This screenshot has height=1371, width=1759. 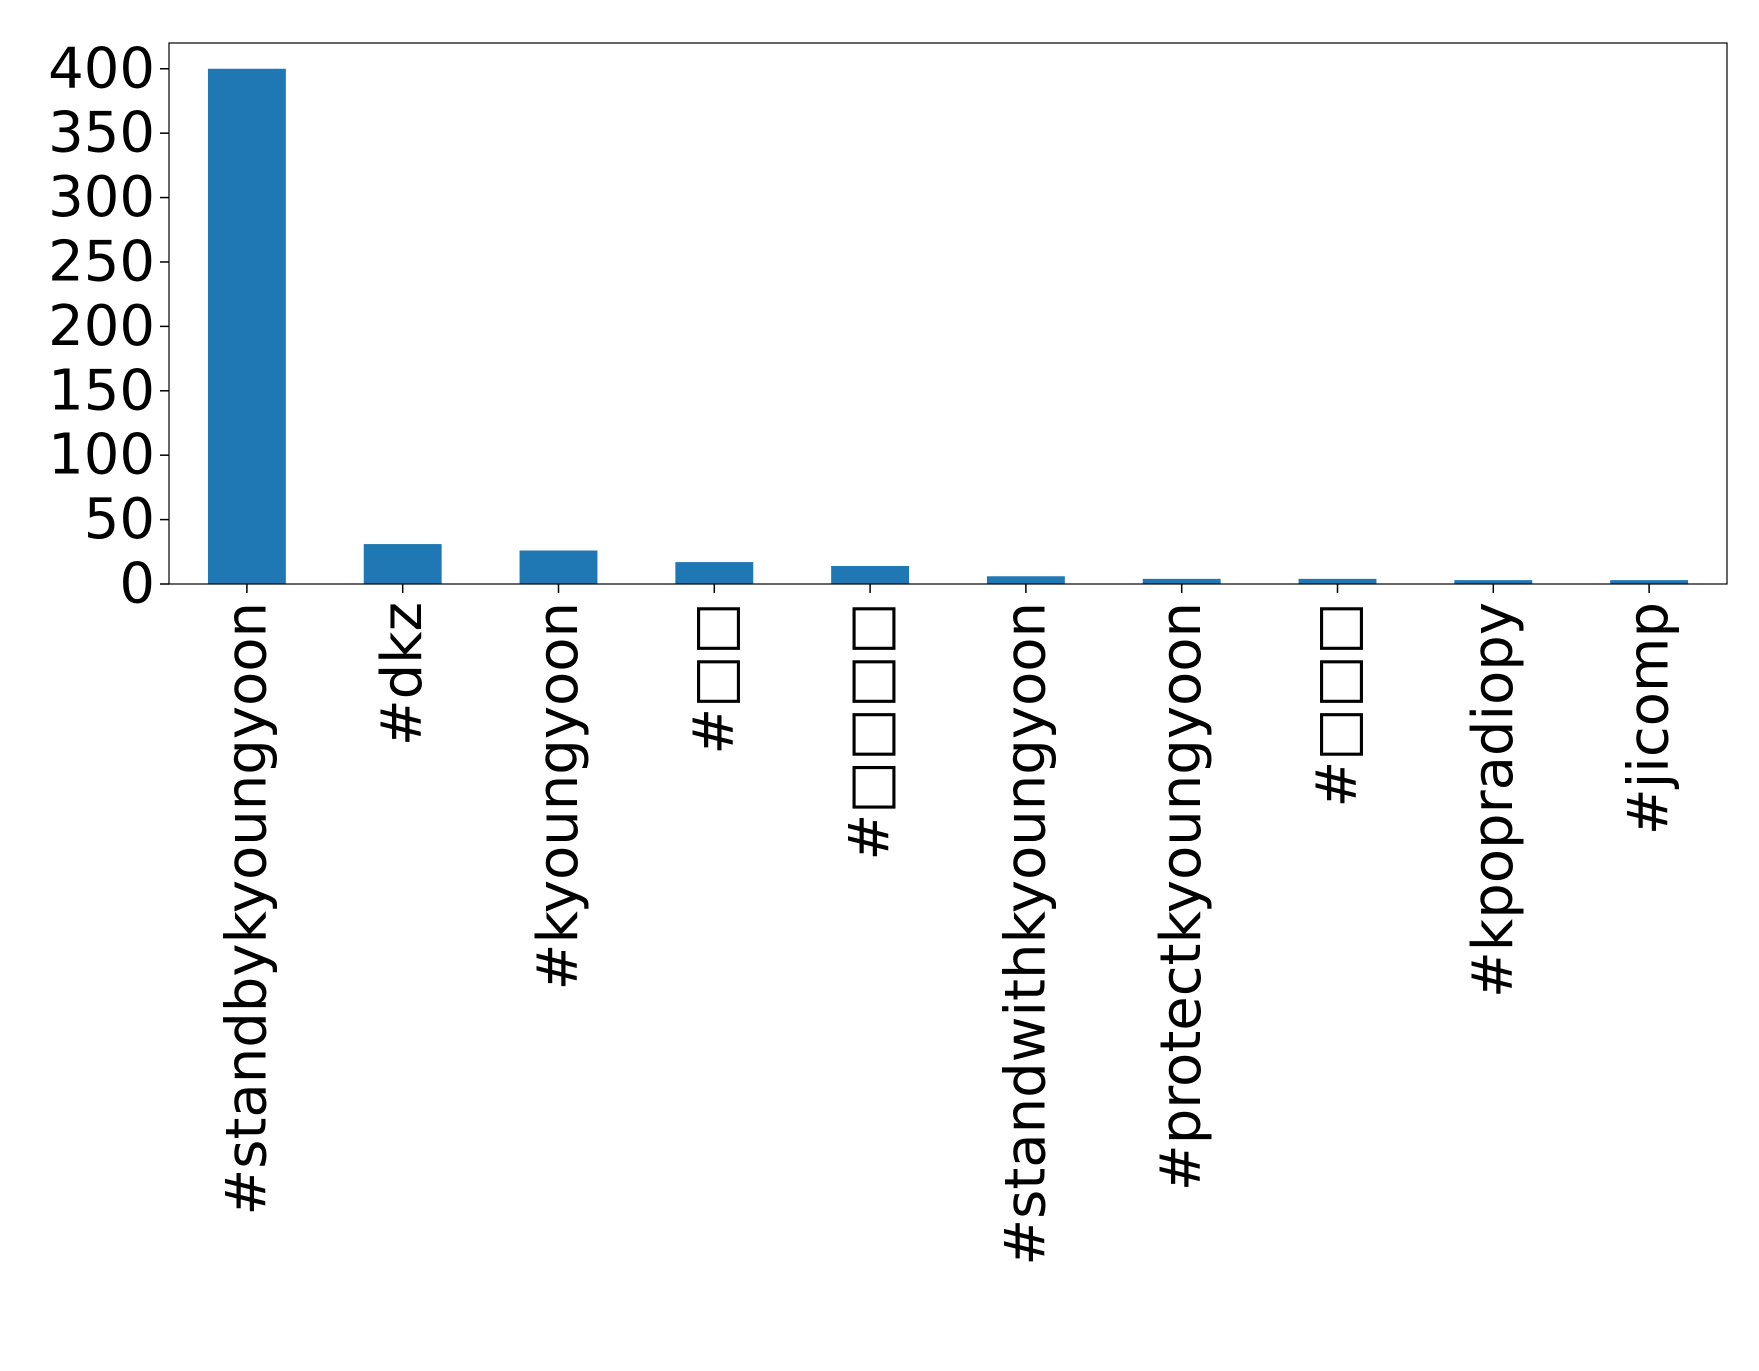 I want to click on x-tick-label: #kpopradiopy, so click(x=1493, y=800).